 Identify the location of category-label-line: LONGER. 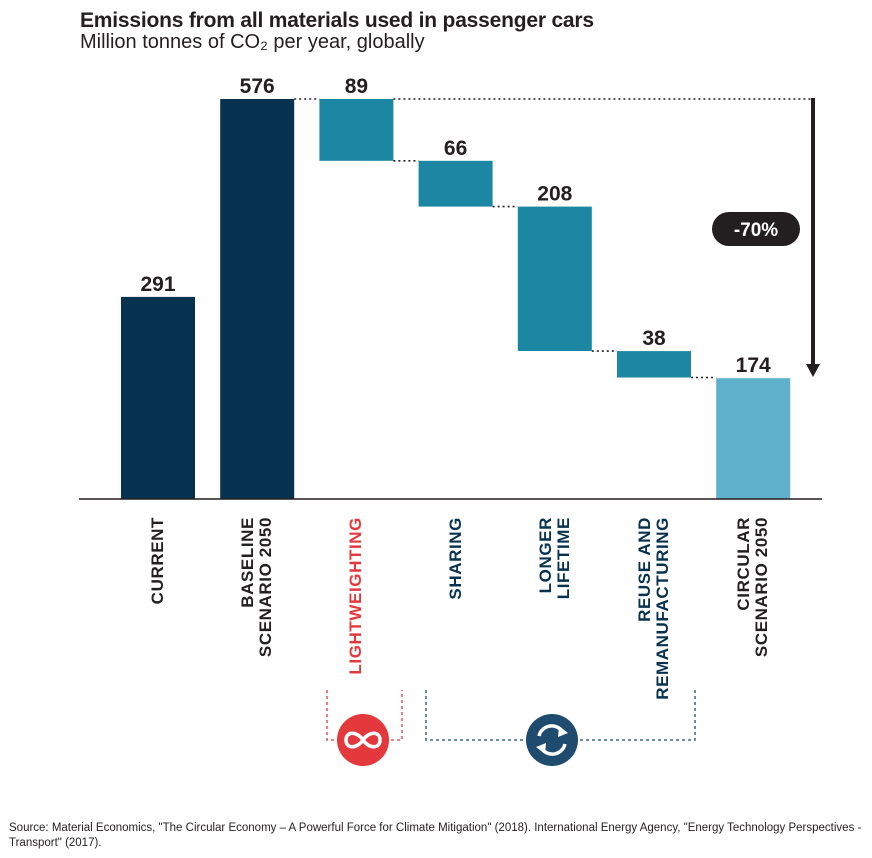
(545, 555).